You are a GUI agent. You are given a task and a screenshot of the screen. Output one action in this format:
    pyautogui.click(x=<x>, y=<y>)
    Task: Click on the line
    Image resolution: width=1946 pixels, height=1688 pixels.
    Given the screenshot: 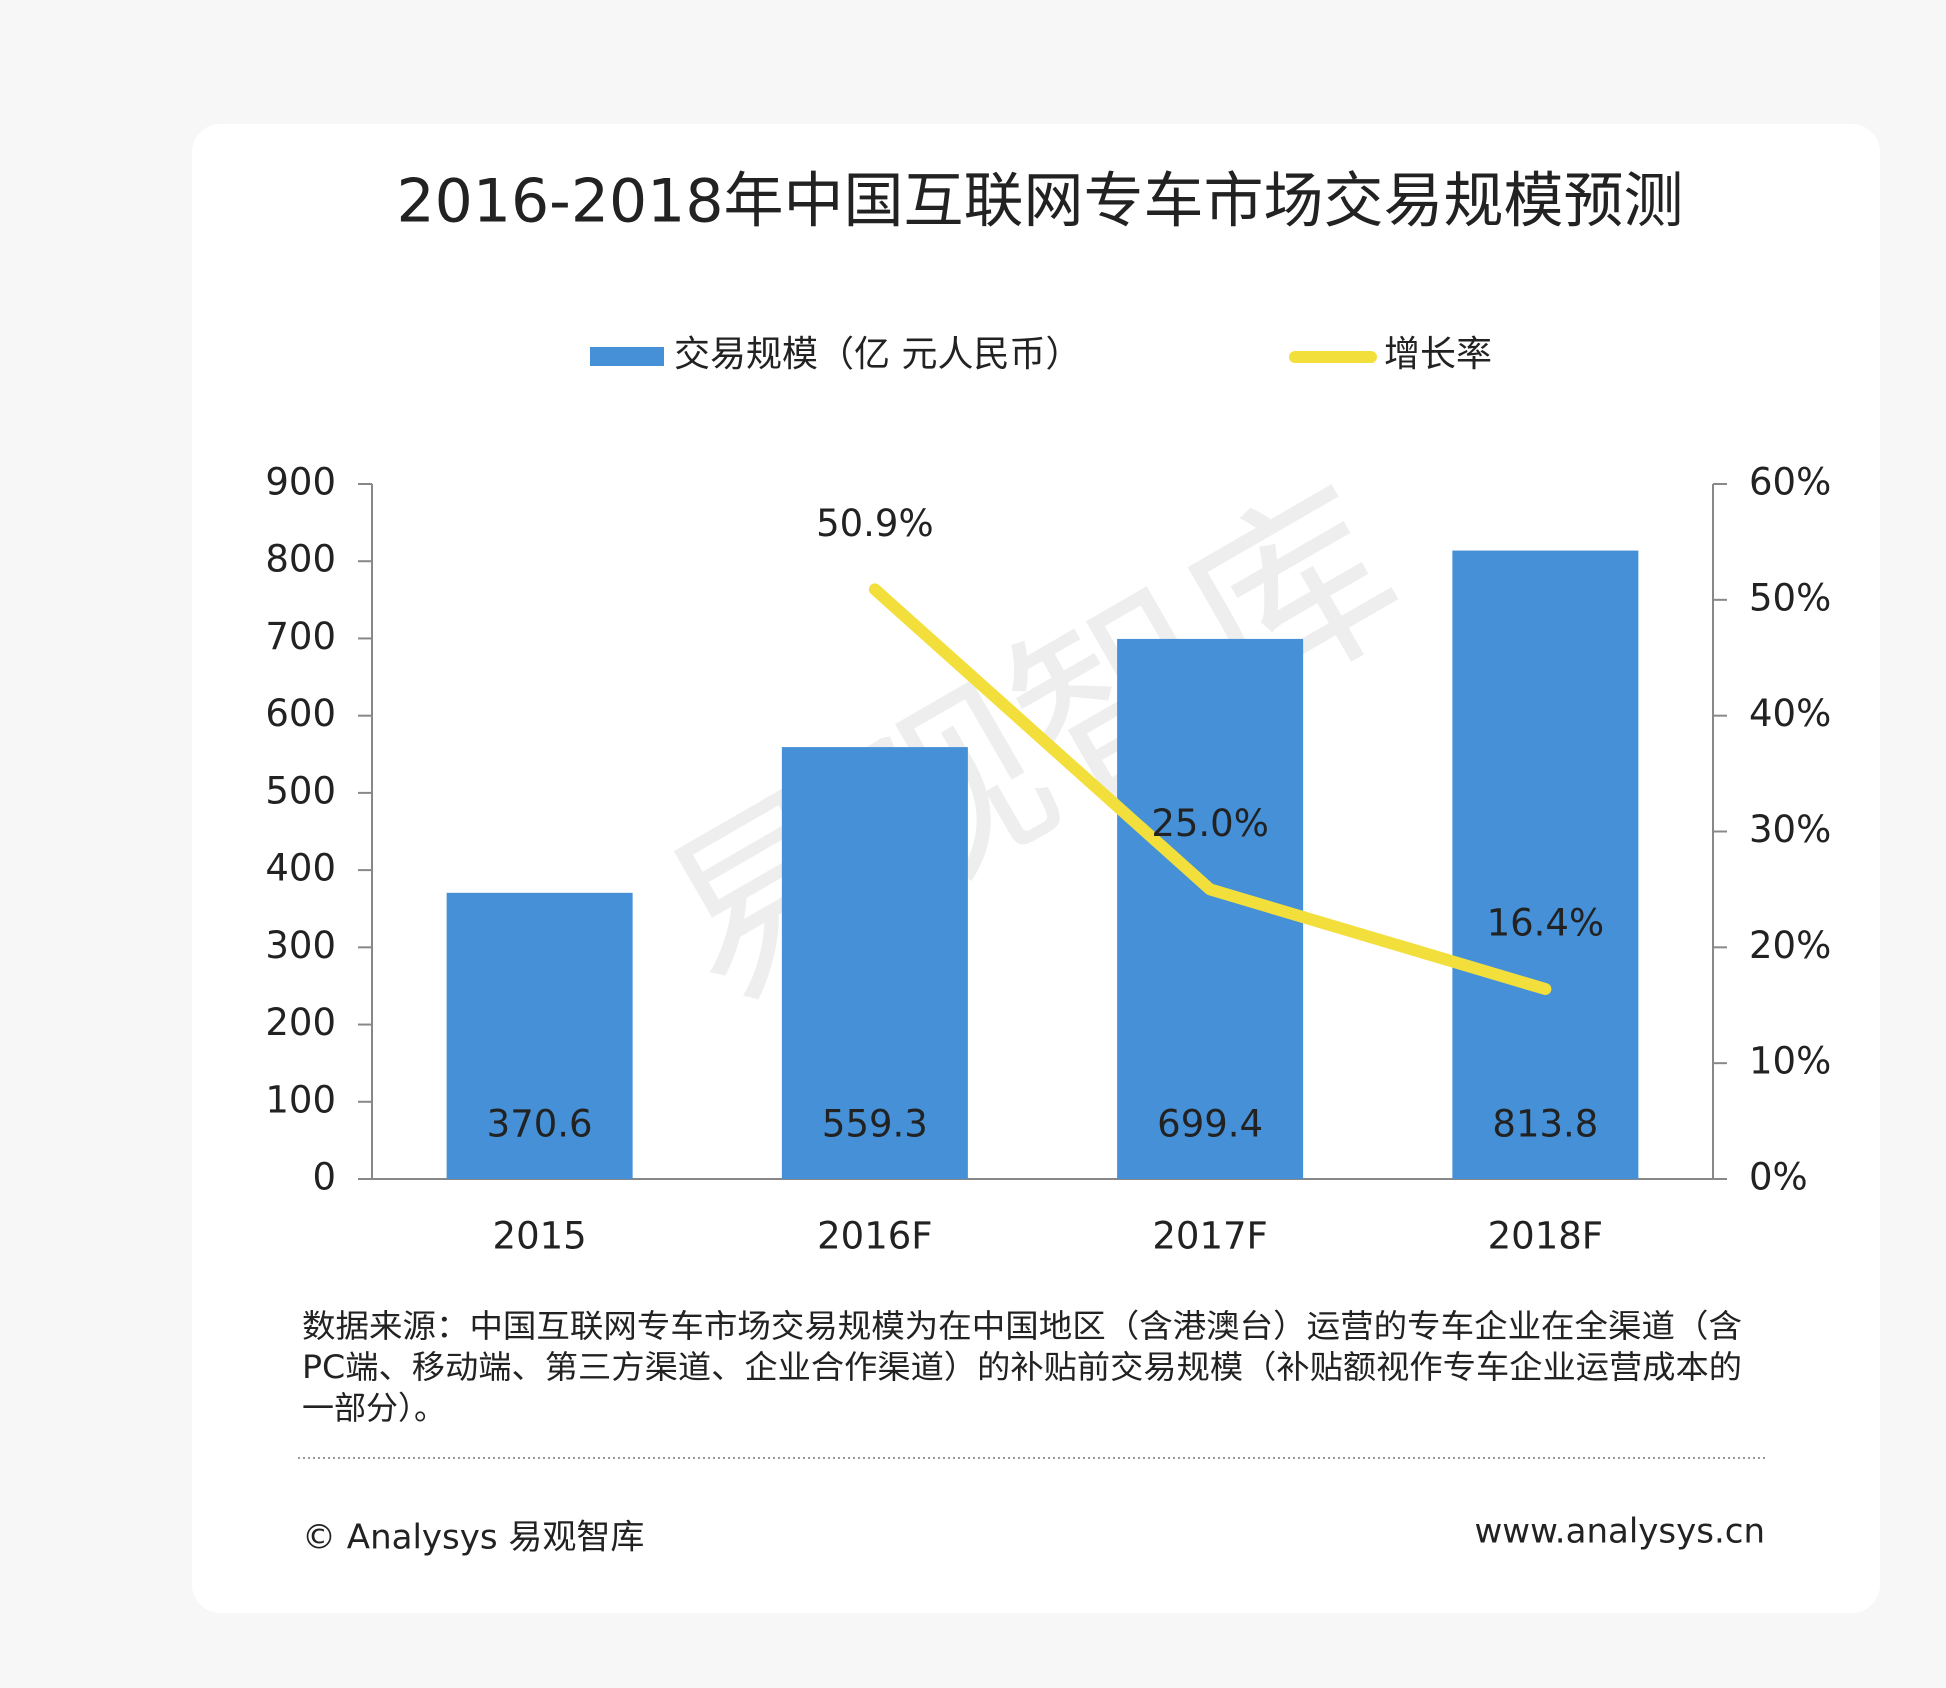 What is the action you would take?
    pyautogui.click(x=1210, y=789)
    